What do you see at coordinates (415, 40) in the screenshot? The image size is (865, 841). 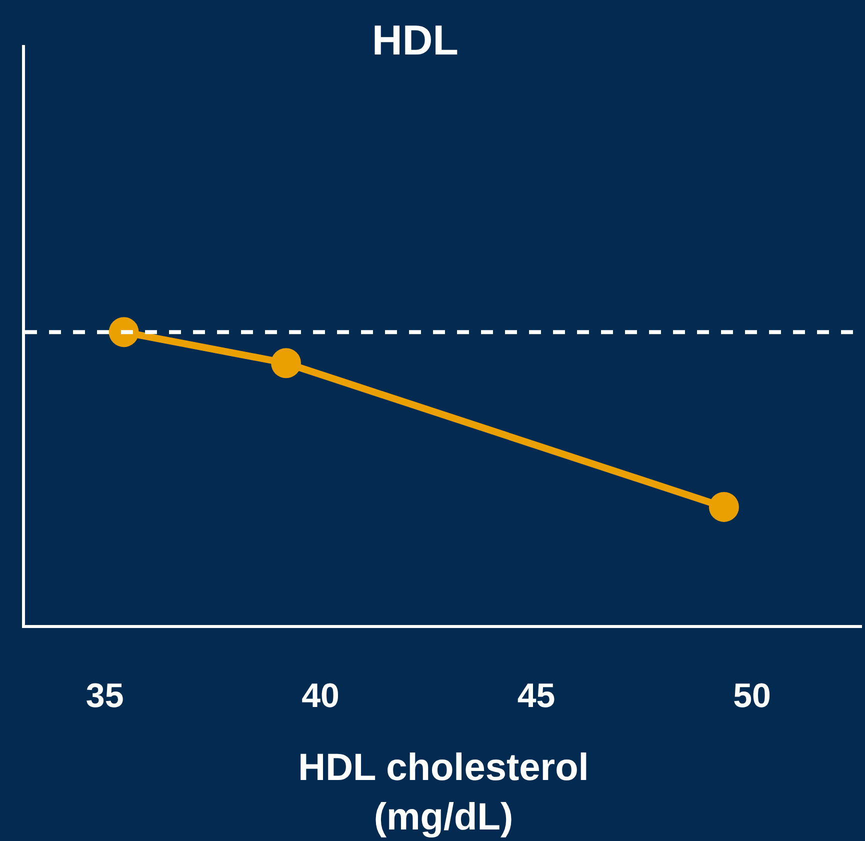 I see `chart-title: HDL` at bounding box center [415, 40].